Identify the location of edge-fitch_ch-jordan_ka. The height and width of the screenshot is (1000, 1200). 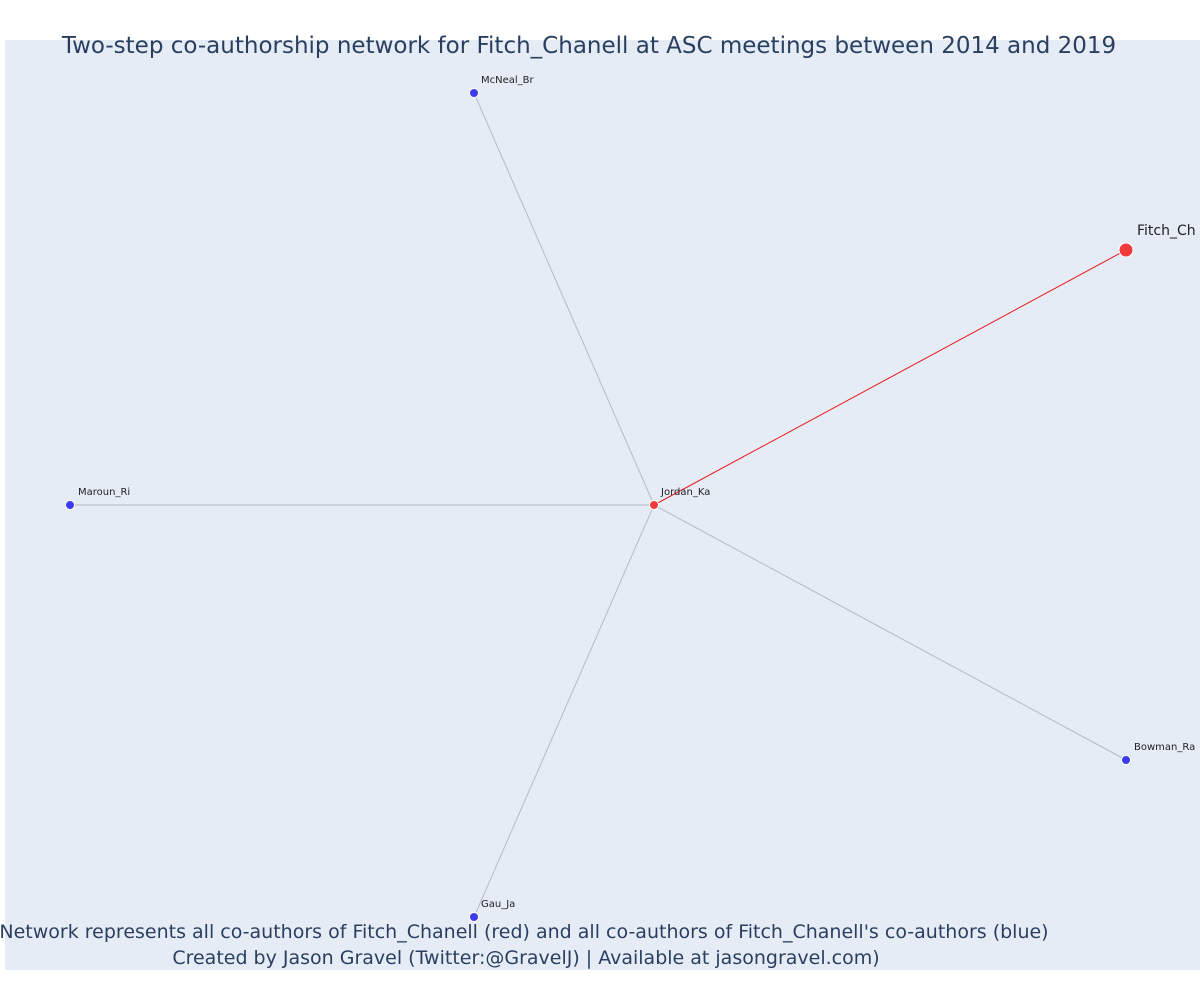
(890, 377).